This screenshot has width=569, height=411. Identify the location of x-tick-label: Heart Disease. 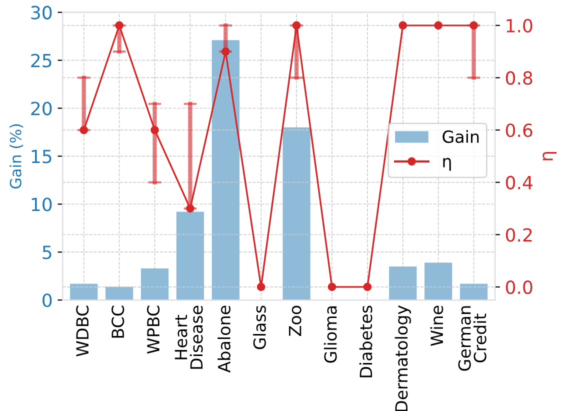
(188, 337).